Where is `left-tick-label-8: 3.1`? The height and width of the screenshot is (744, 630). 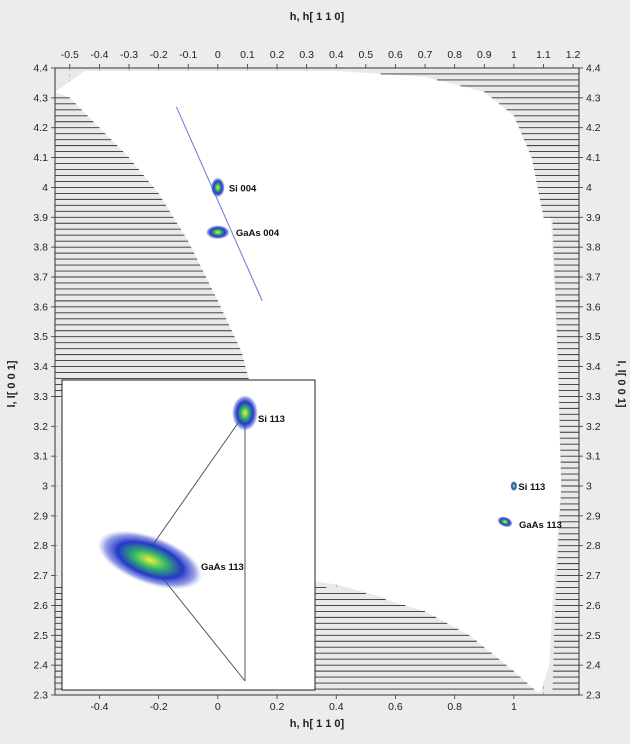
left-tick-label-8: 3.1 is located at coordinates (40, 457).